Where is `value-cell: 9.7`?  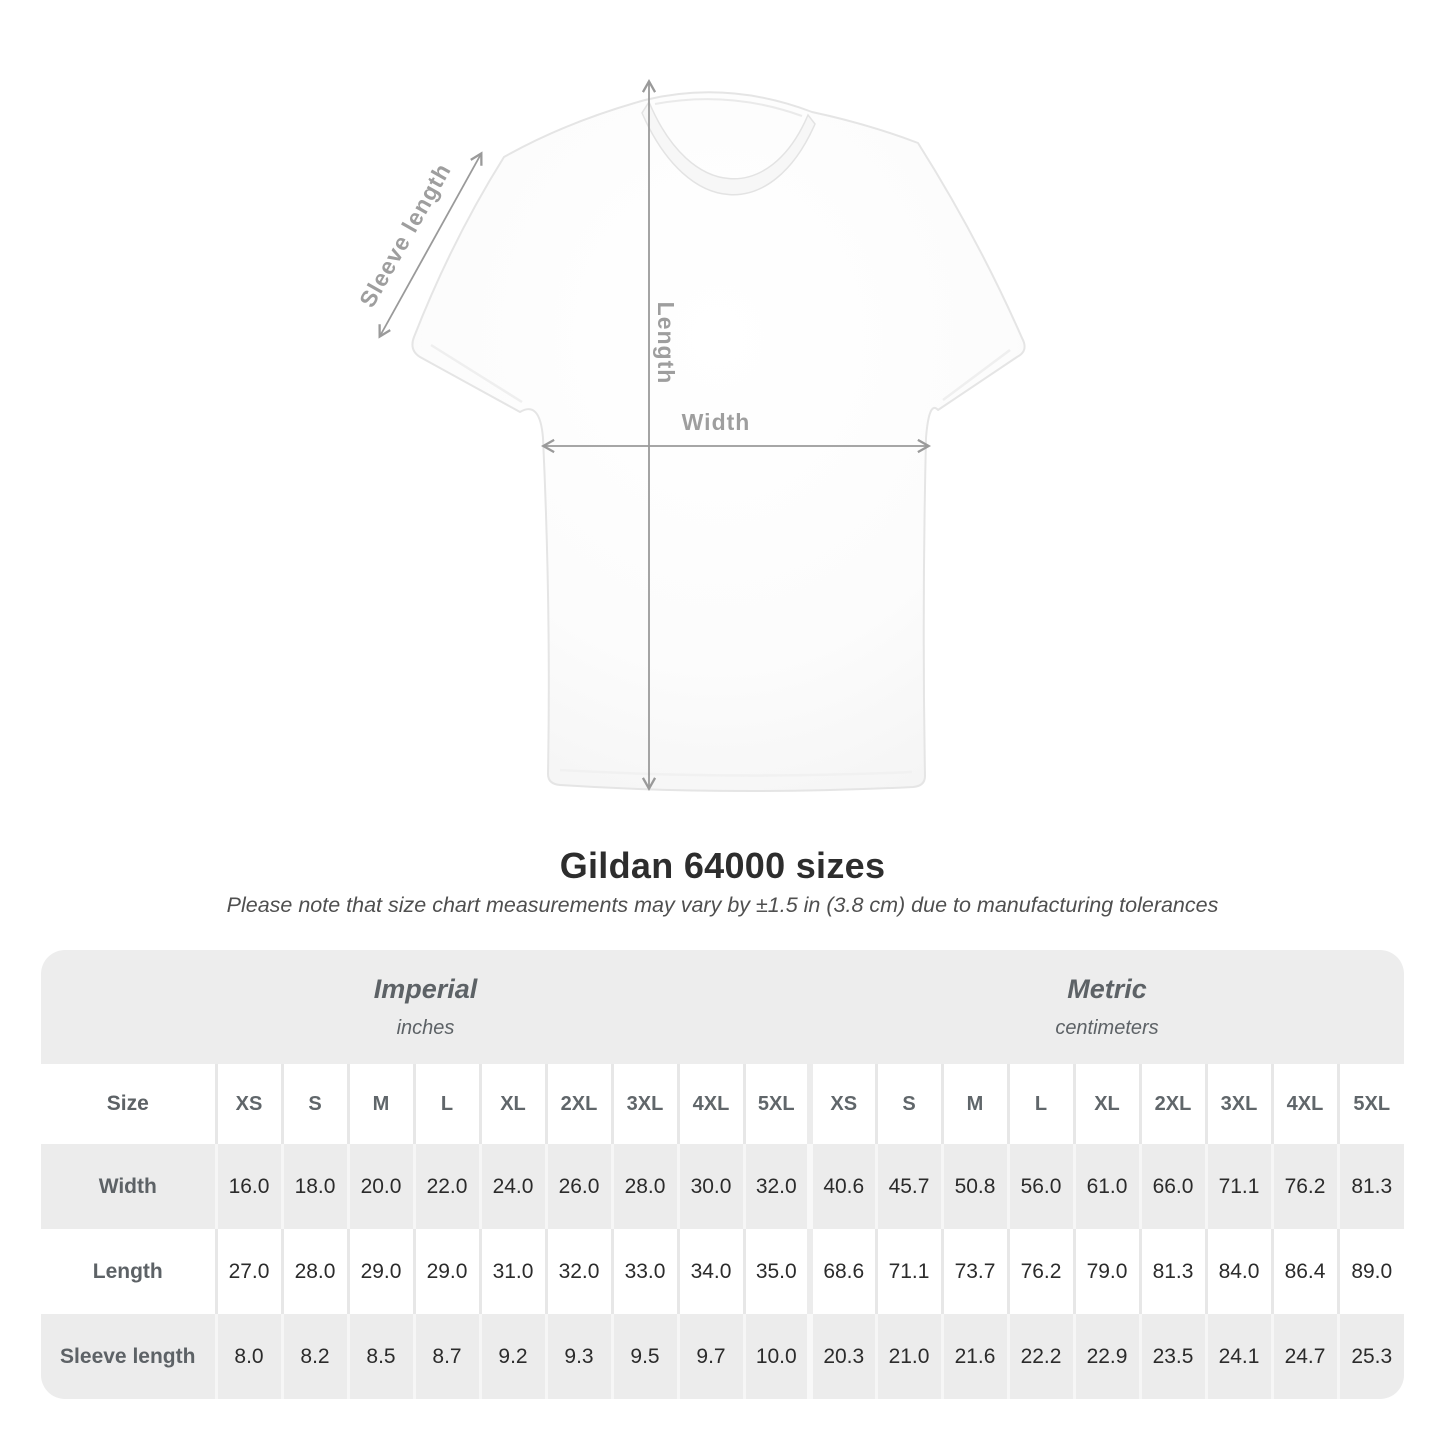 value-cell: 9.7 is located at coordinates (710, 1356).